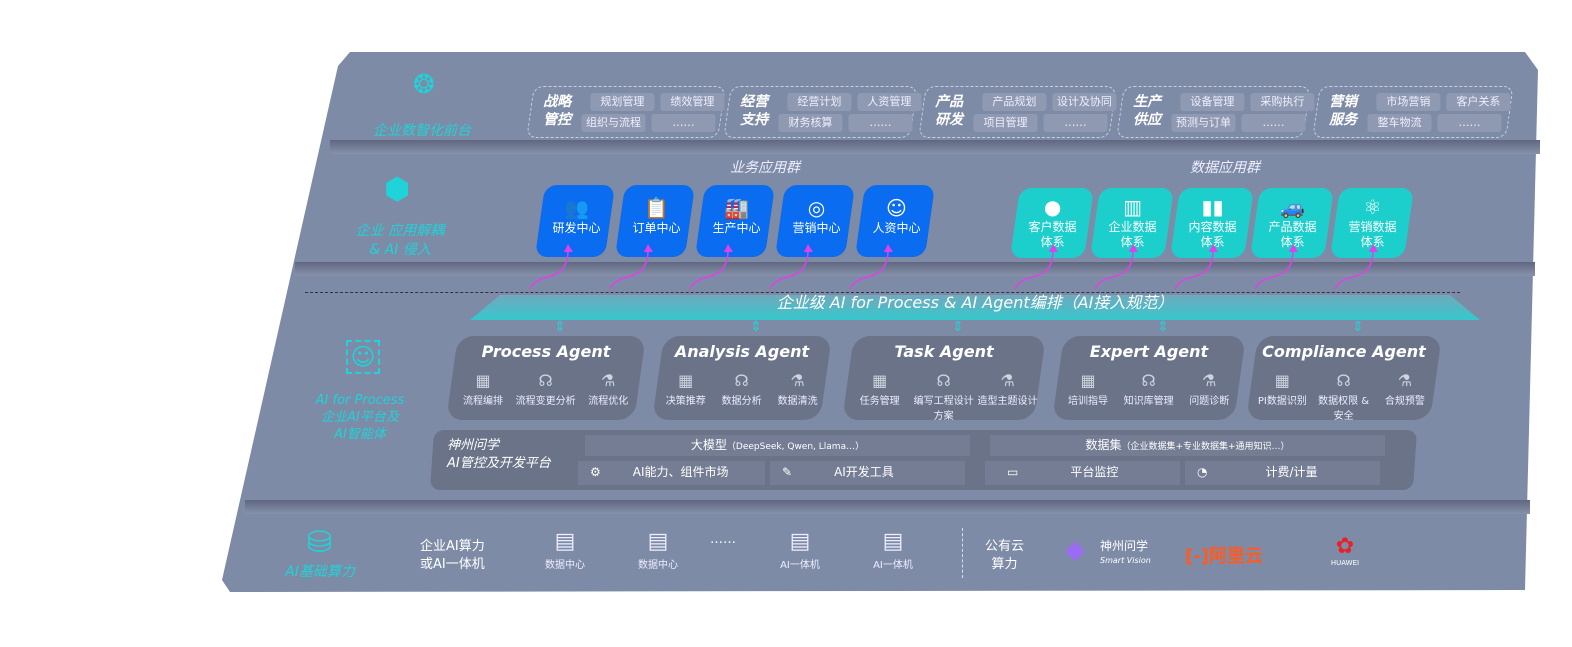 The image size is (1572, 647). What do you see at coordinates (360, 417) in the screenshot?
I see `layer-label-ai: AI for Process 企业AI平台及 AI智能体` at bounding box center [360, 417].